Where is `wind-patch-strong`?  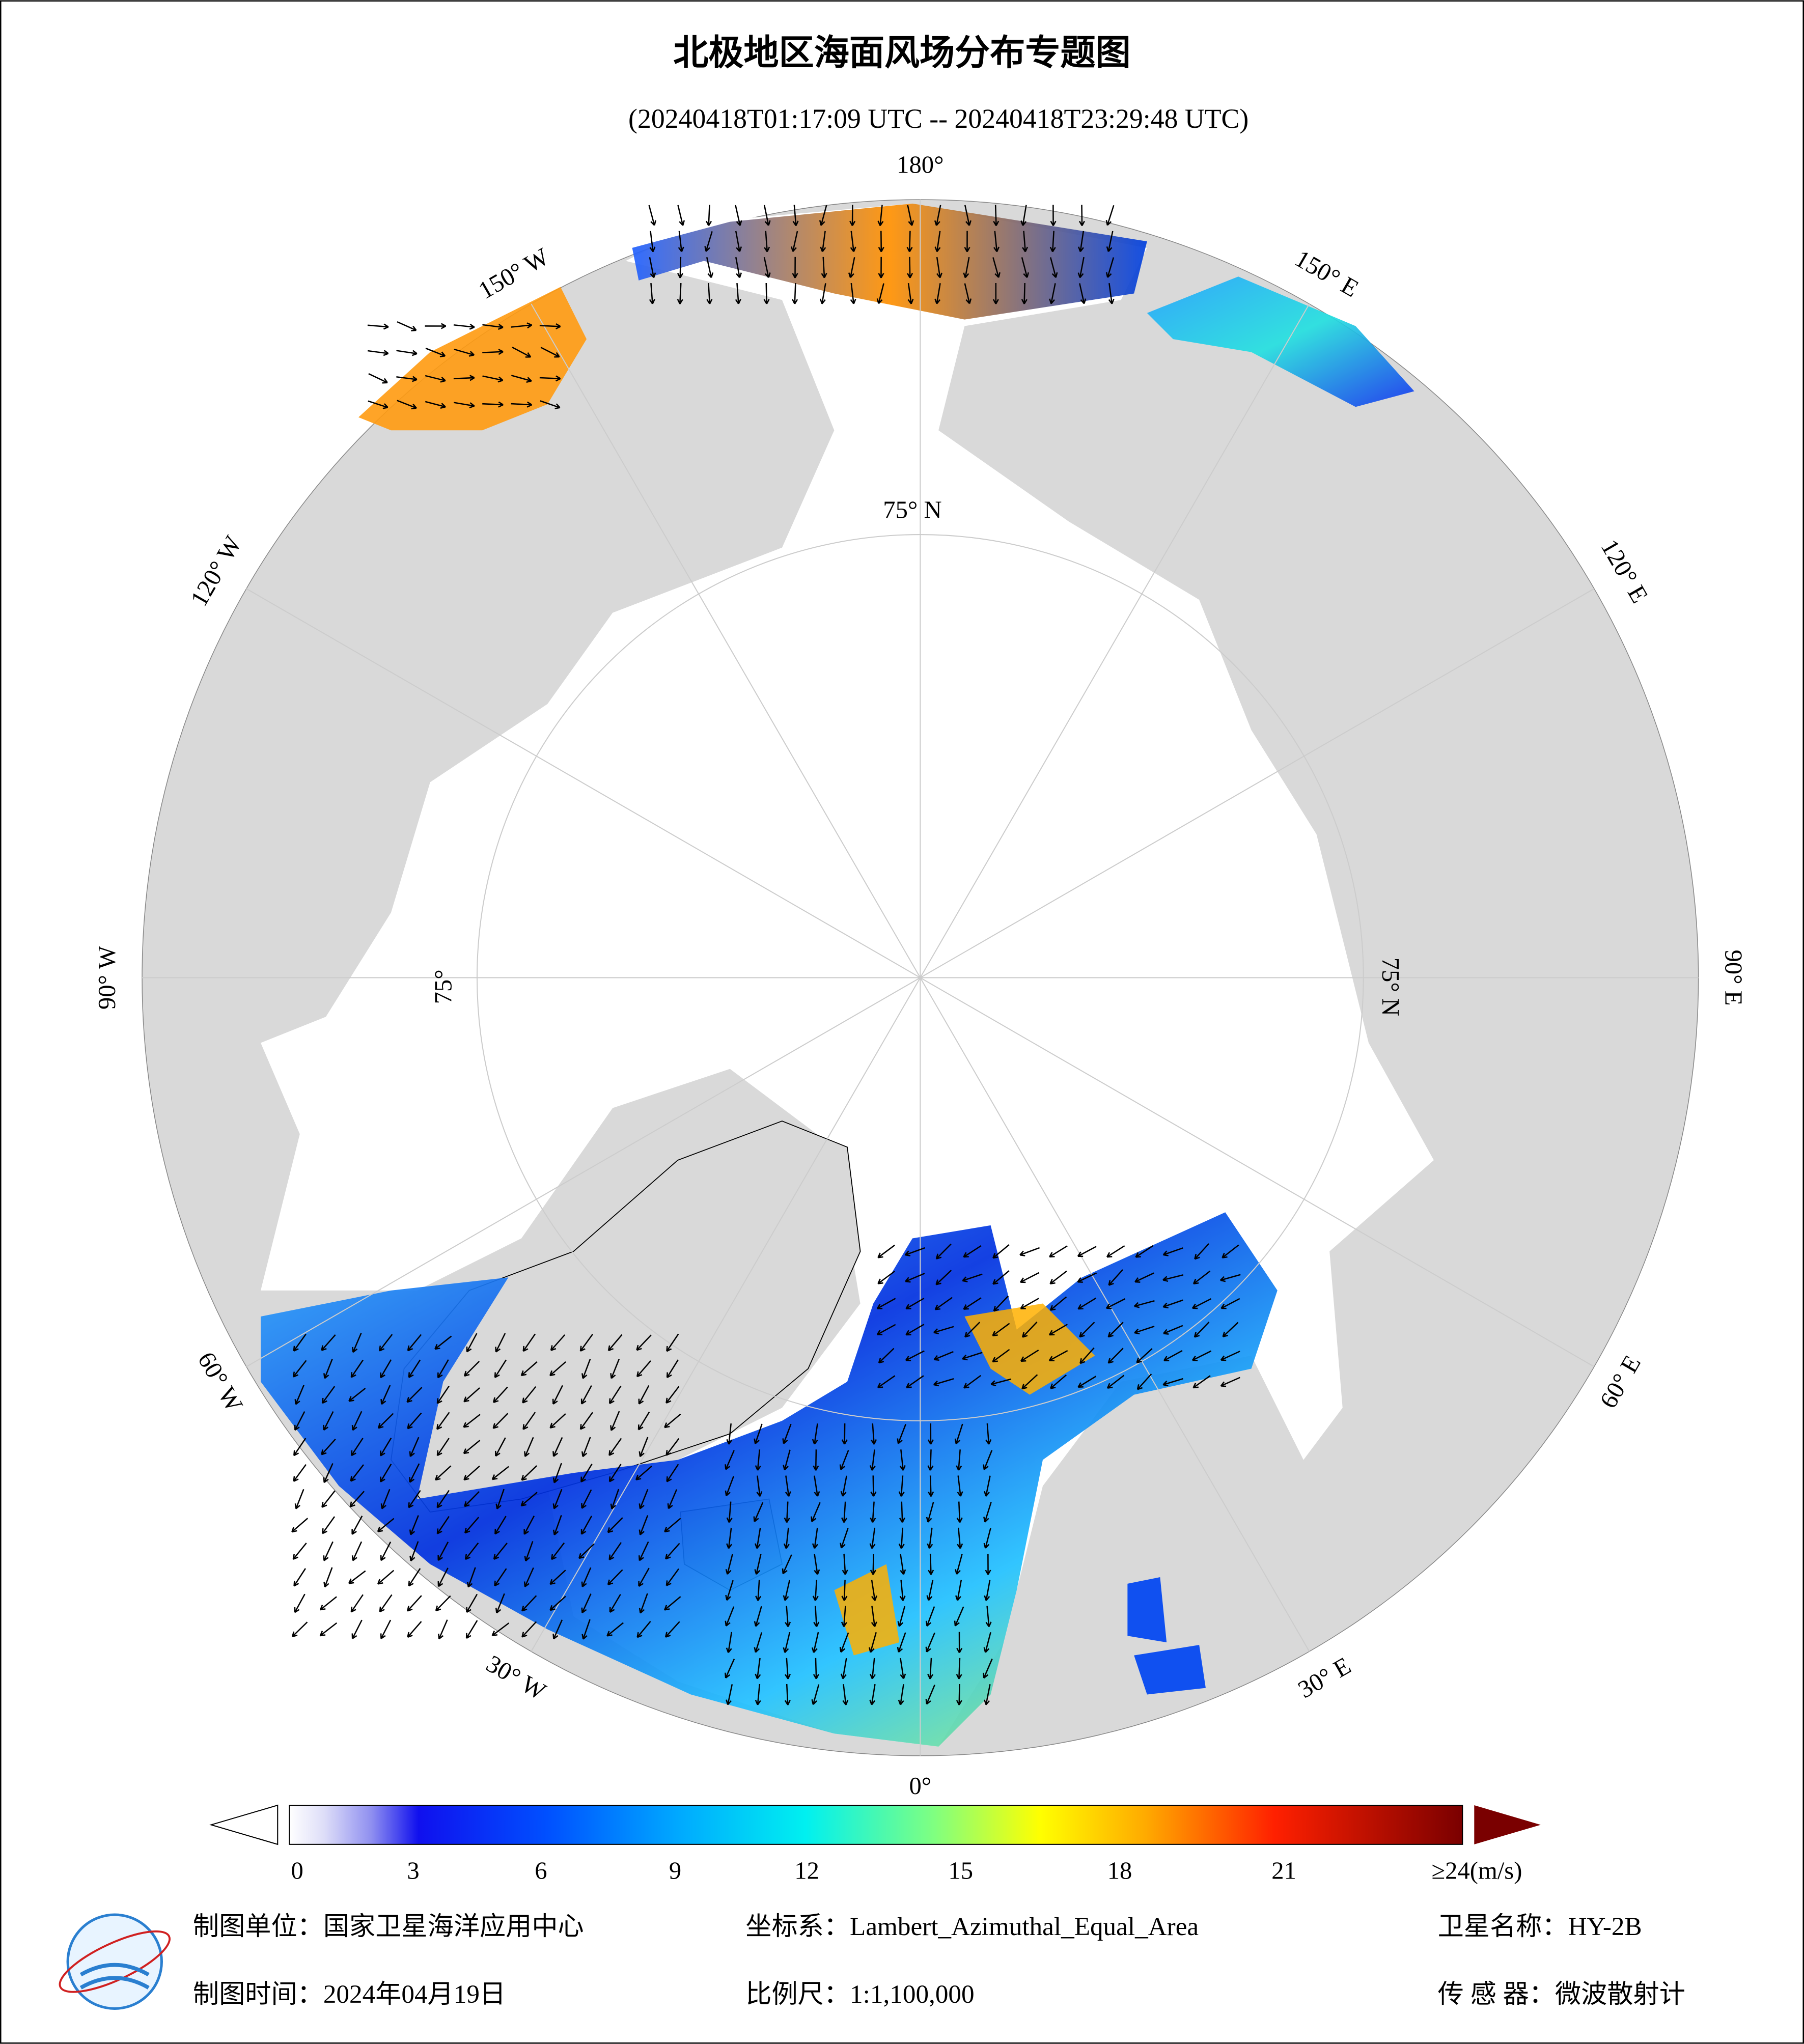 wind-patch-strong is located at coordinates (964, 1479).